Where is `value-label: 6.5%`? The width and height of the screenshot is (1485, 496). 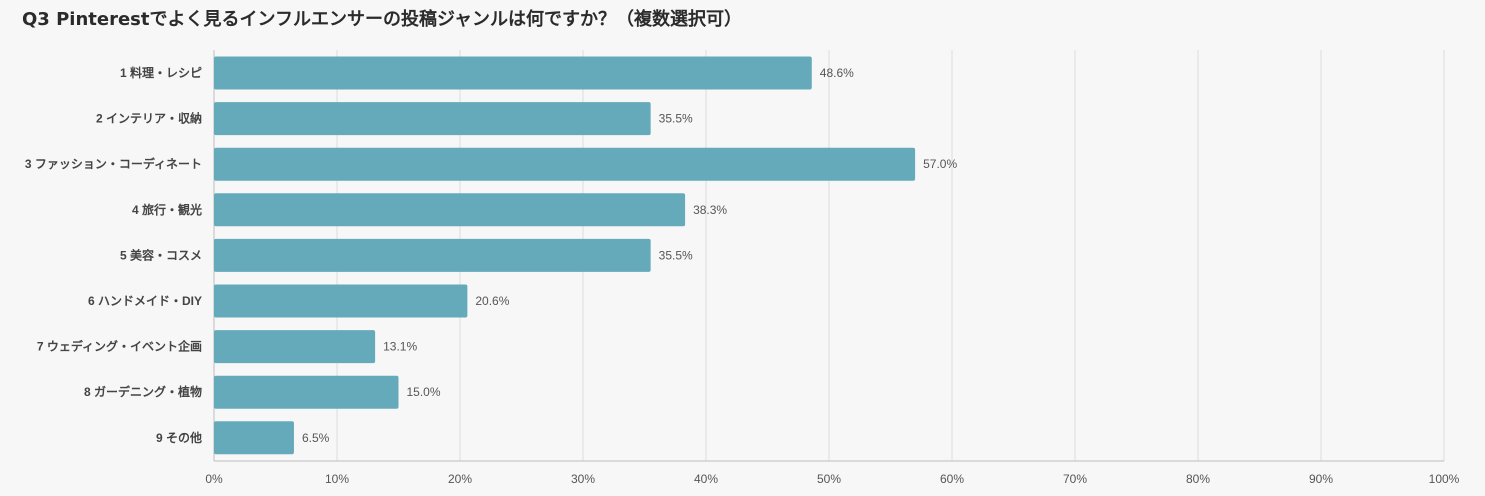
value-label: 6.5% is located at coordinates (316, 438).